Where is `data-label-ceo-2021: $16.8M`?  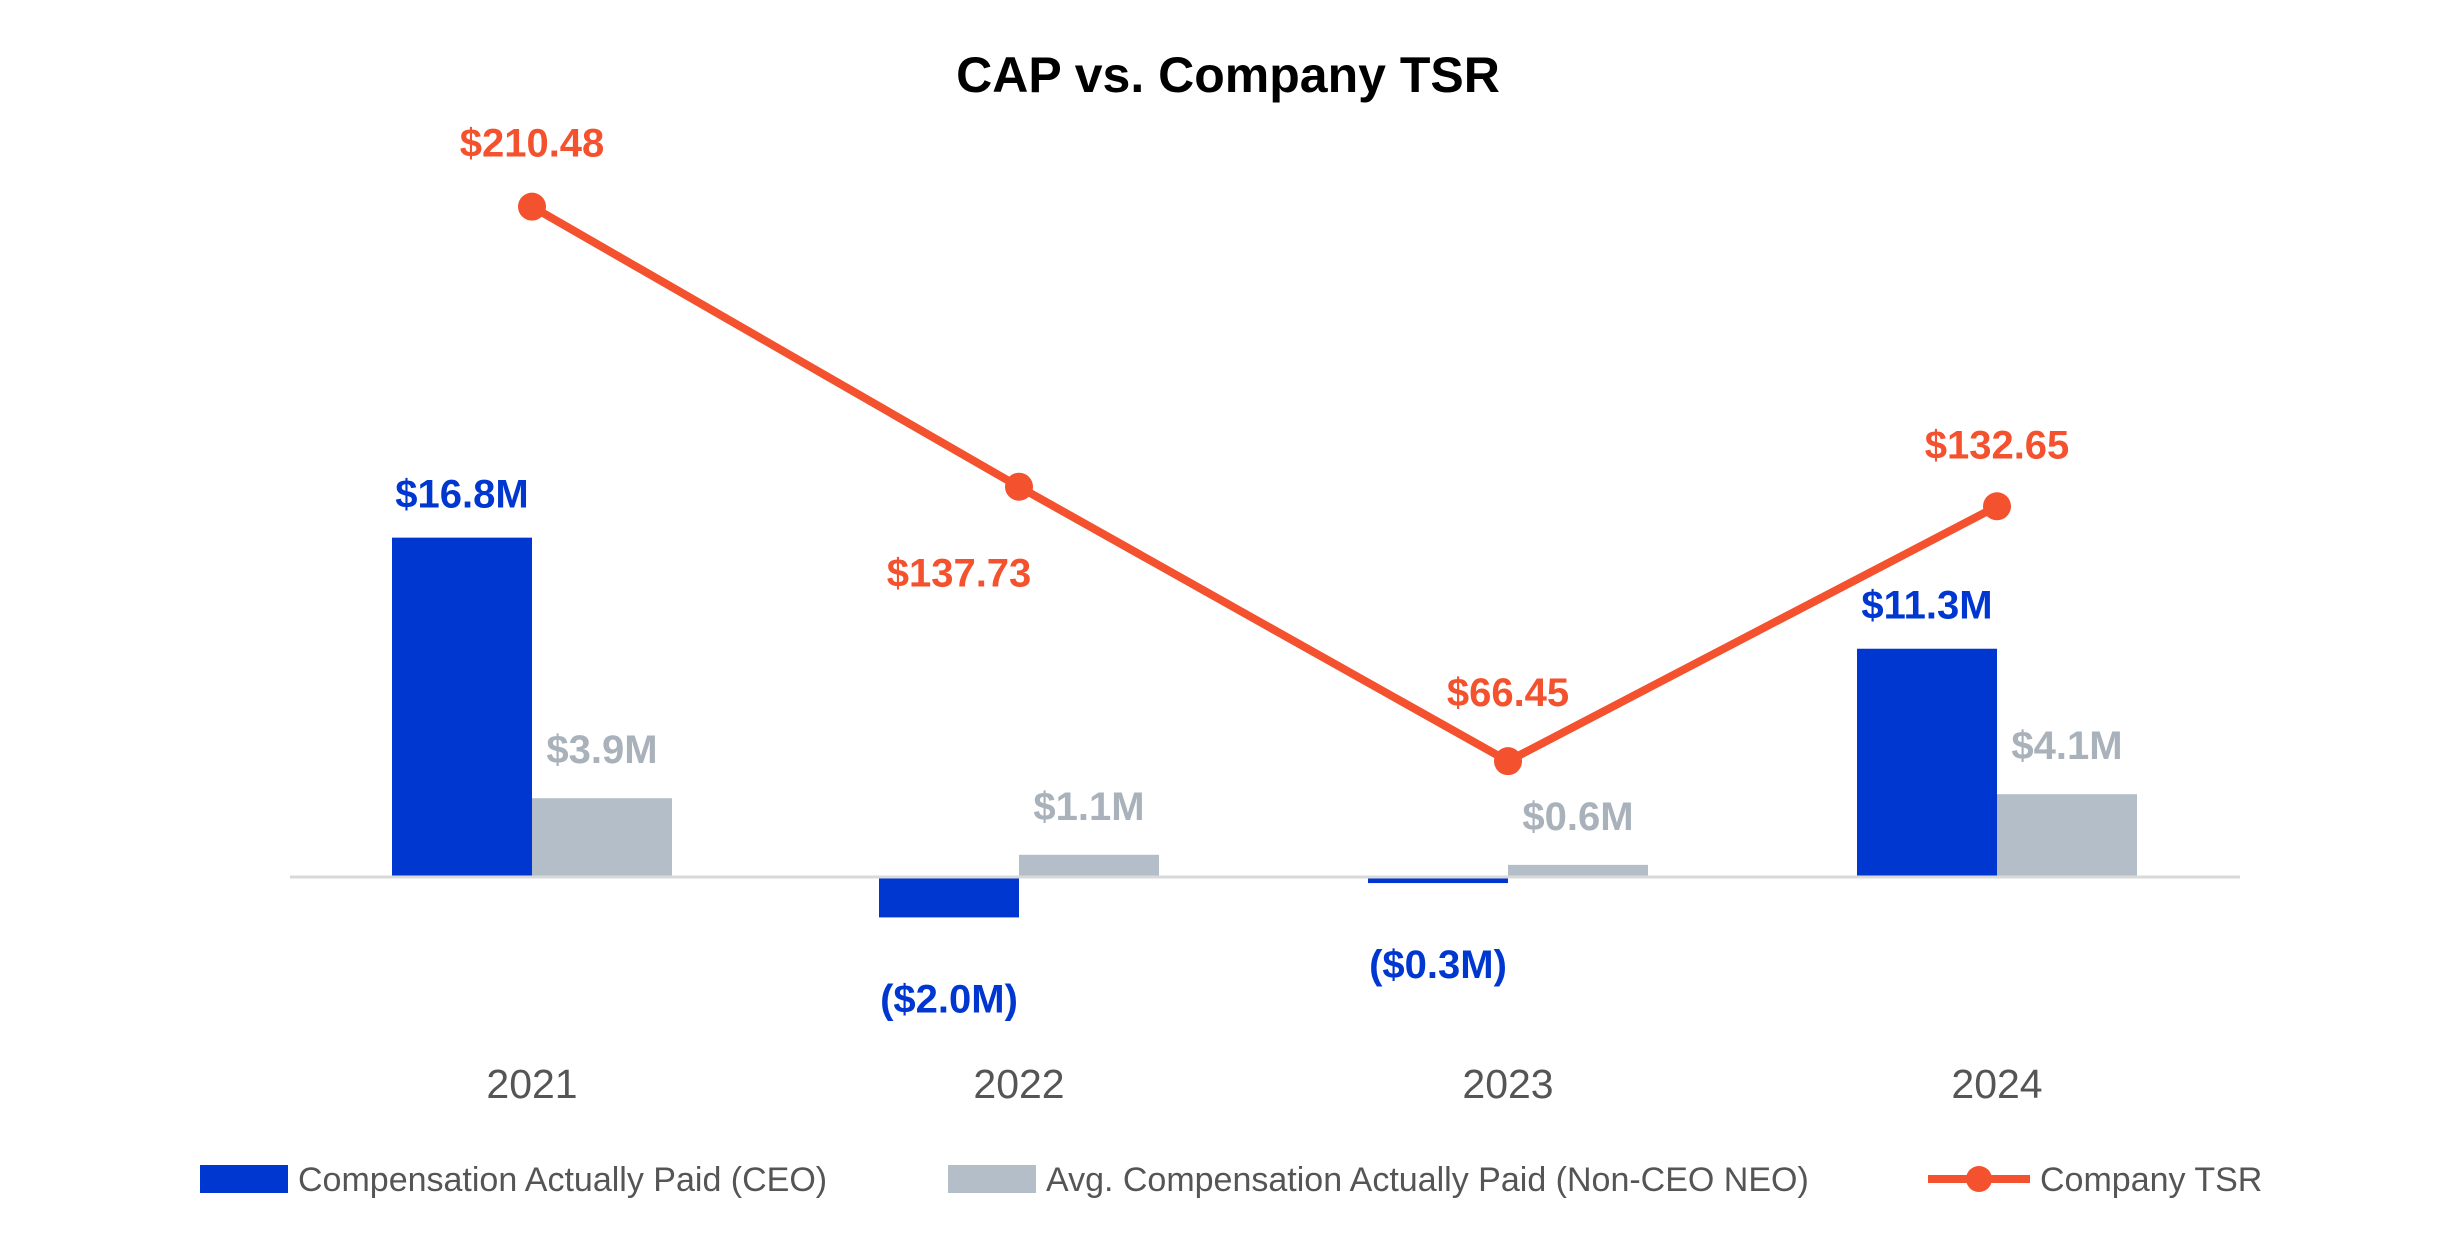 data-label-ceo-2021: $16.8M is located at coordinates (461, 495).